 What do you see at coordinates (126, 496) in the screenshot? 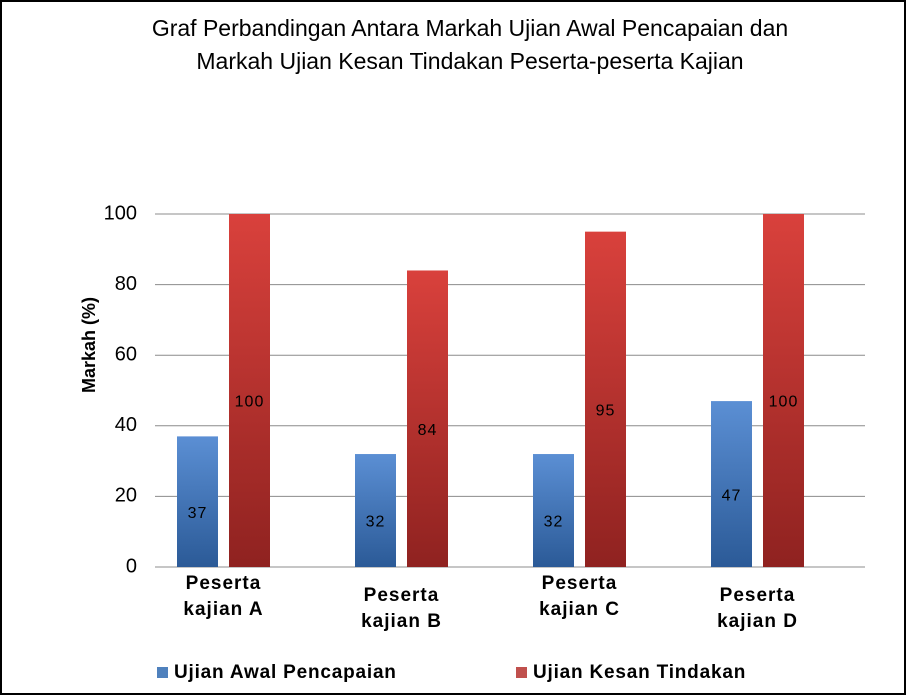
I see `y-tick-label: 20` at bounding box center [126, 496].